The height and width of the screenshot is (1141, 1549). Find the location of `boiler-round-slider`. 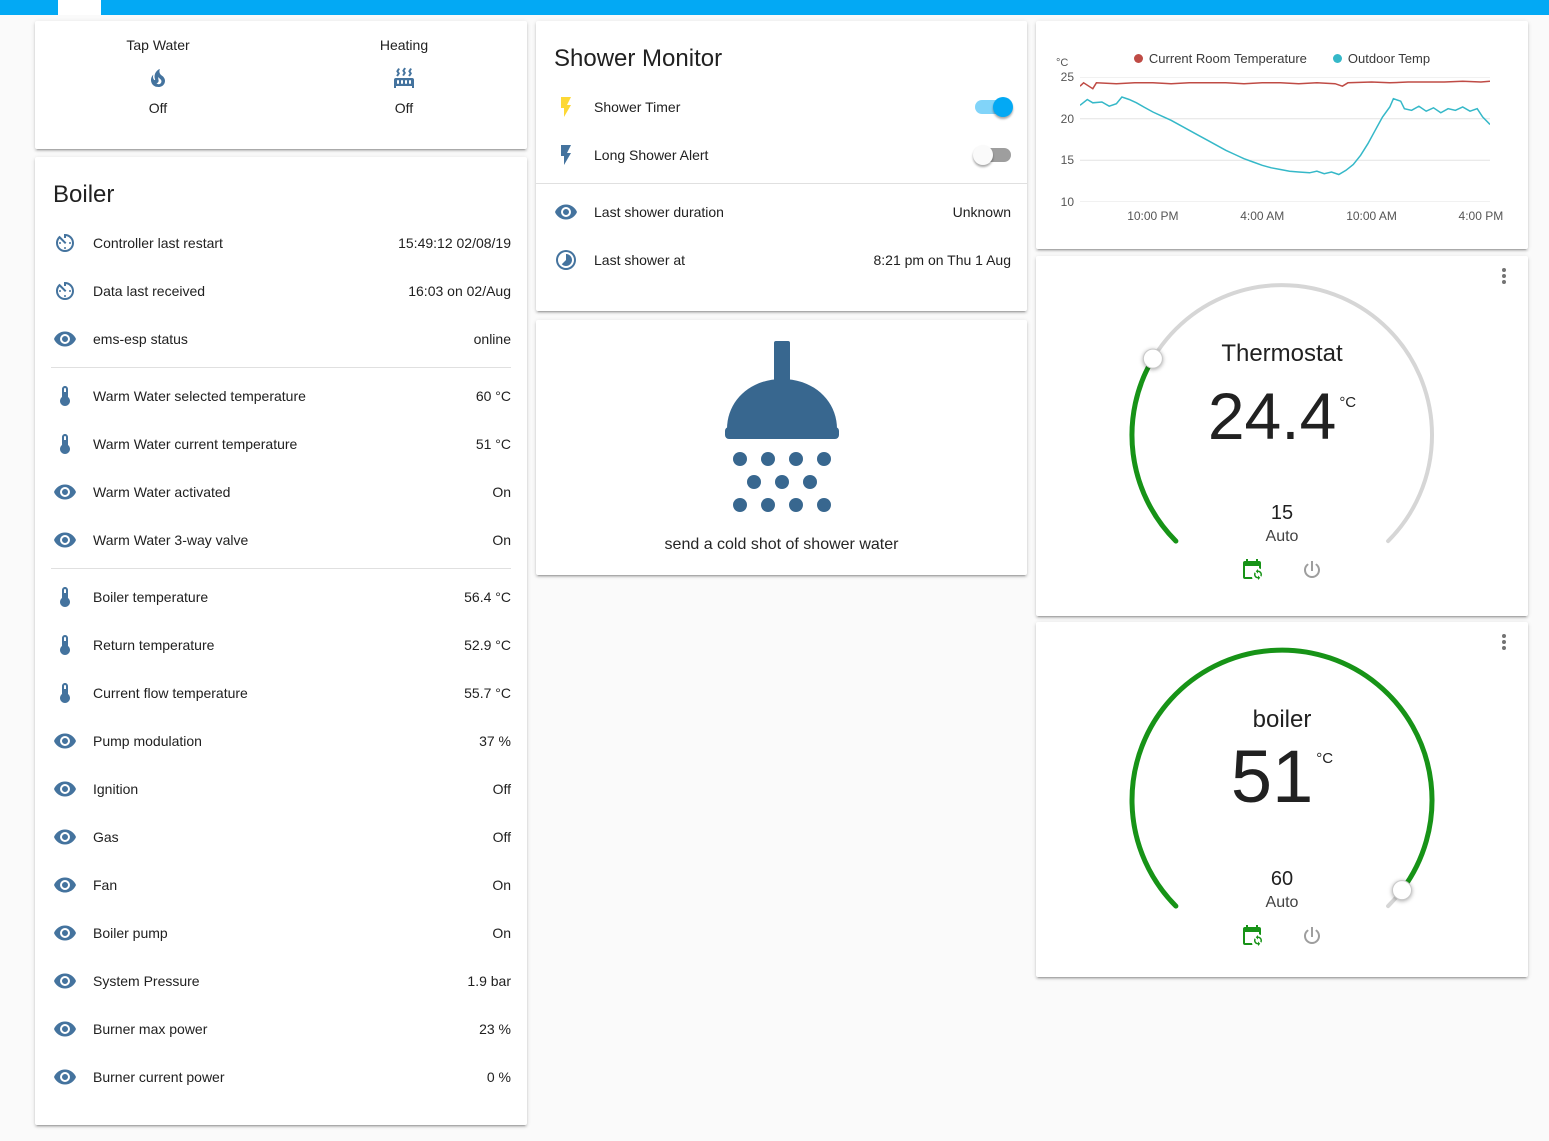

boiler-round-slider is located at coordinates (1282, 800).